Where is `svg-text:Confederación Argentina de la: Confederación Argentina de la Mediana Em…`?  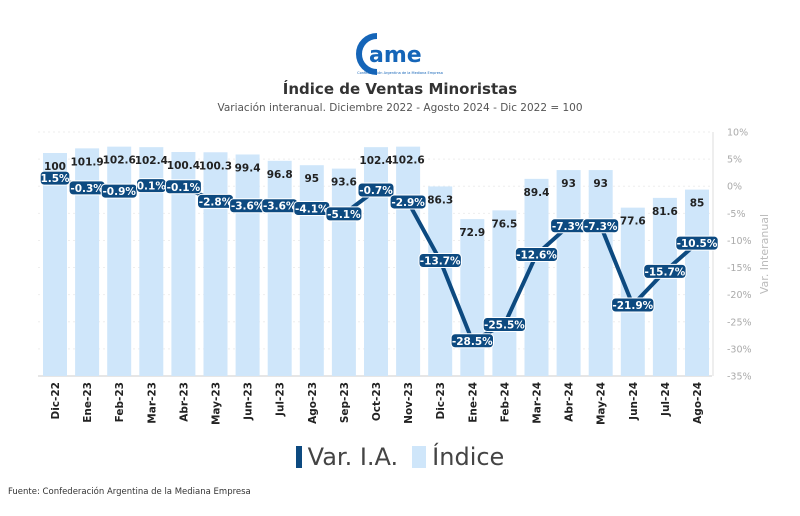
svg-text:Confederación Argentina de la: Confederación Argentina de la Mediana Em… is located at coordinates (400, 73).